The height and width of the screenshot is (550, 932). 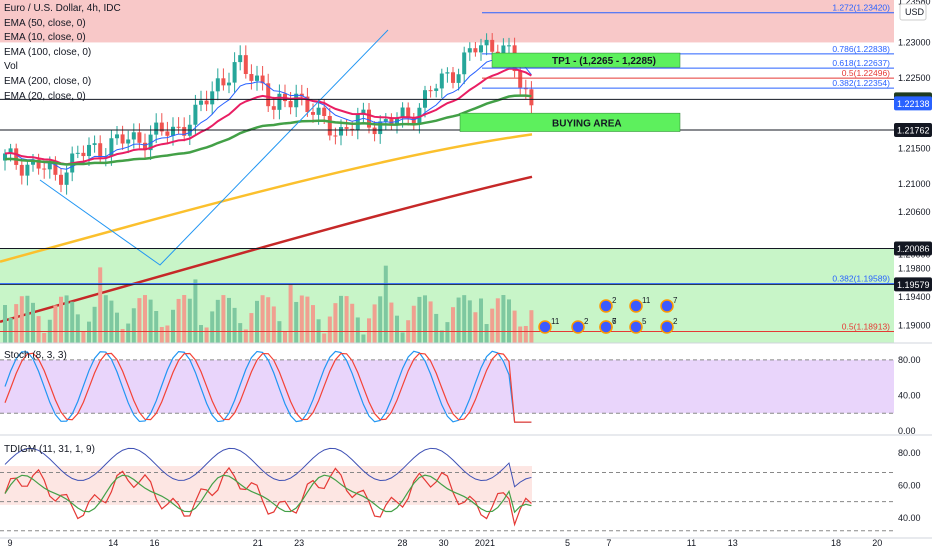 I want to click on tdigm-axis-tick: 40.00, so click(x=909, y=518).